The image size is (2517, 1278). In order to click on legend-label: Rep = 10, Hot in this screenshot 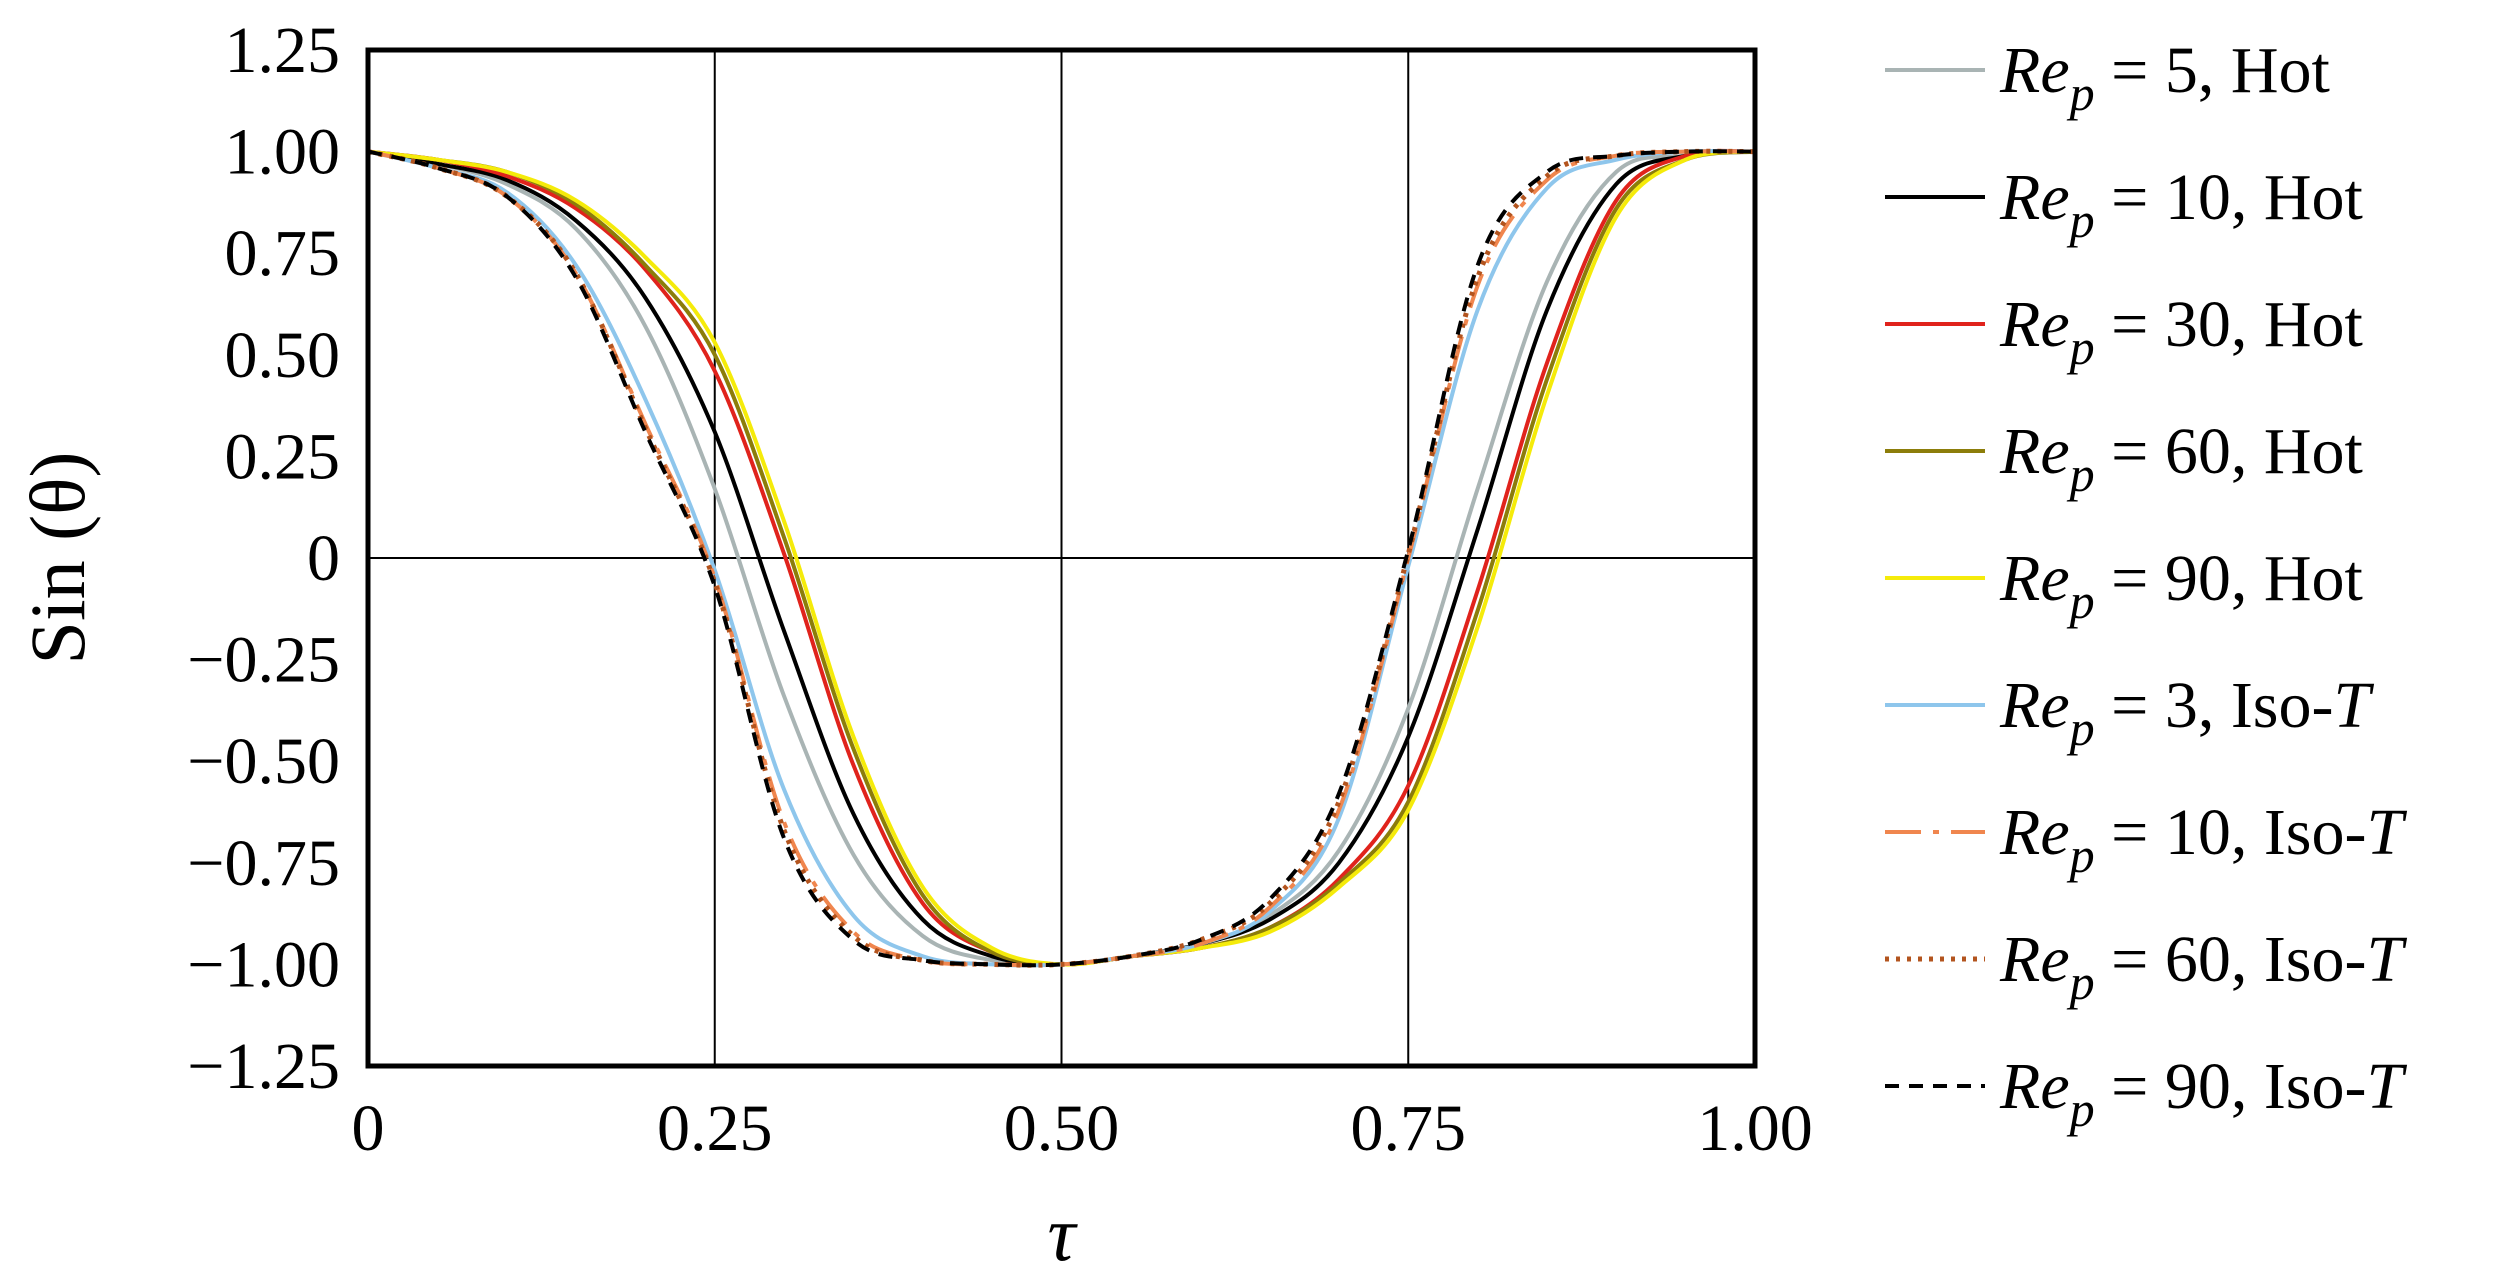, I will do `click(2181, 204)`.